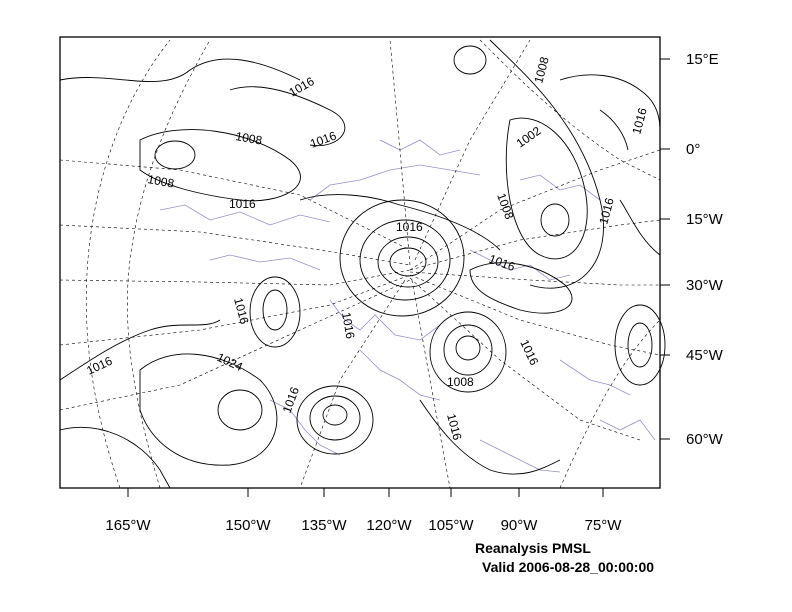 The height and width of the screenshot is (612, 792). I want to click on valid-time-label: Valid 2006-08-28_00:00:00, so click(568, 567).